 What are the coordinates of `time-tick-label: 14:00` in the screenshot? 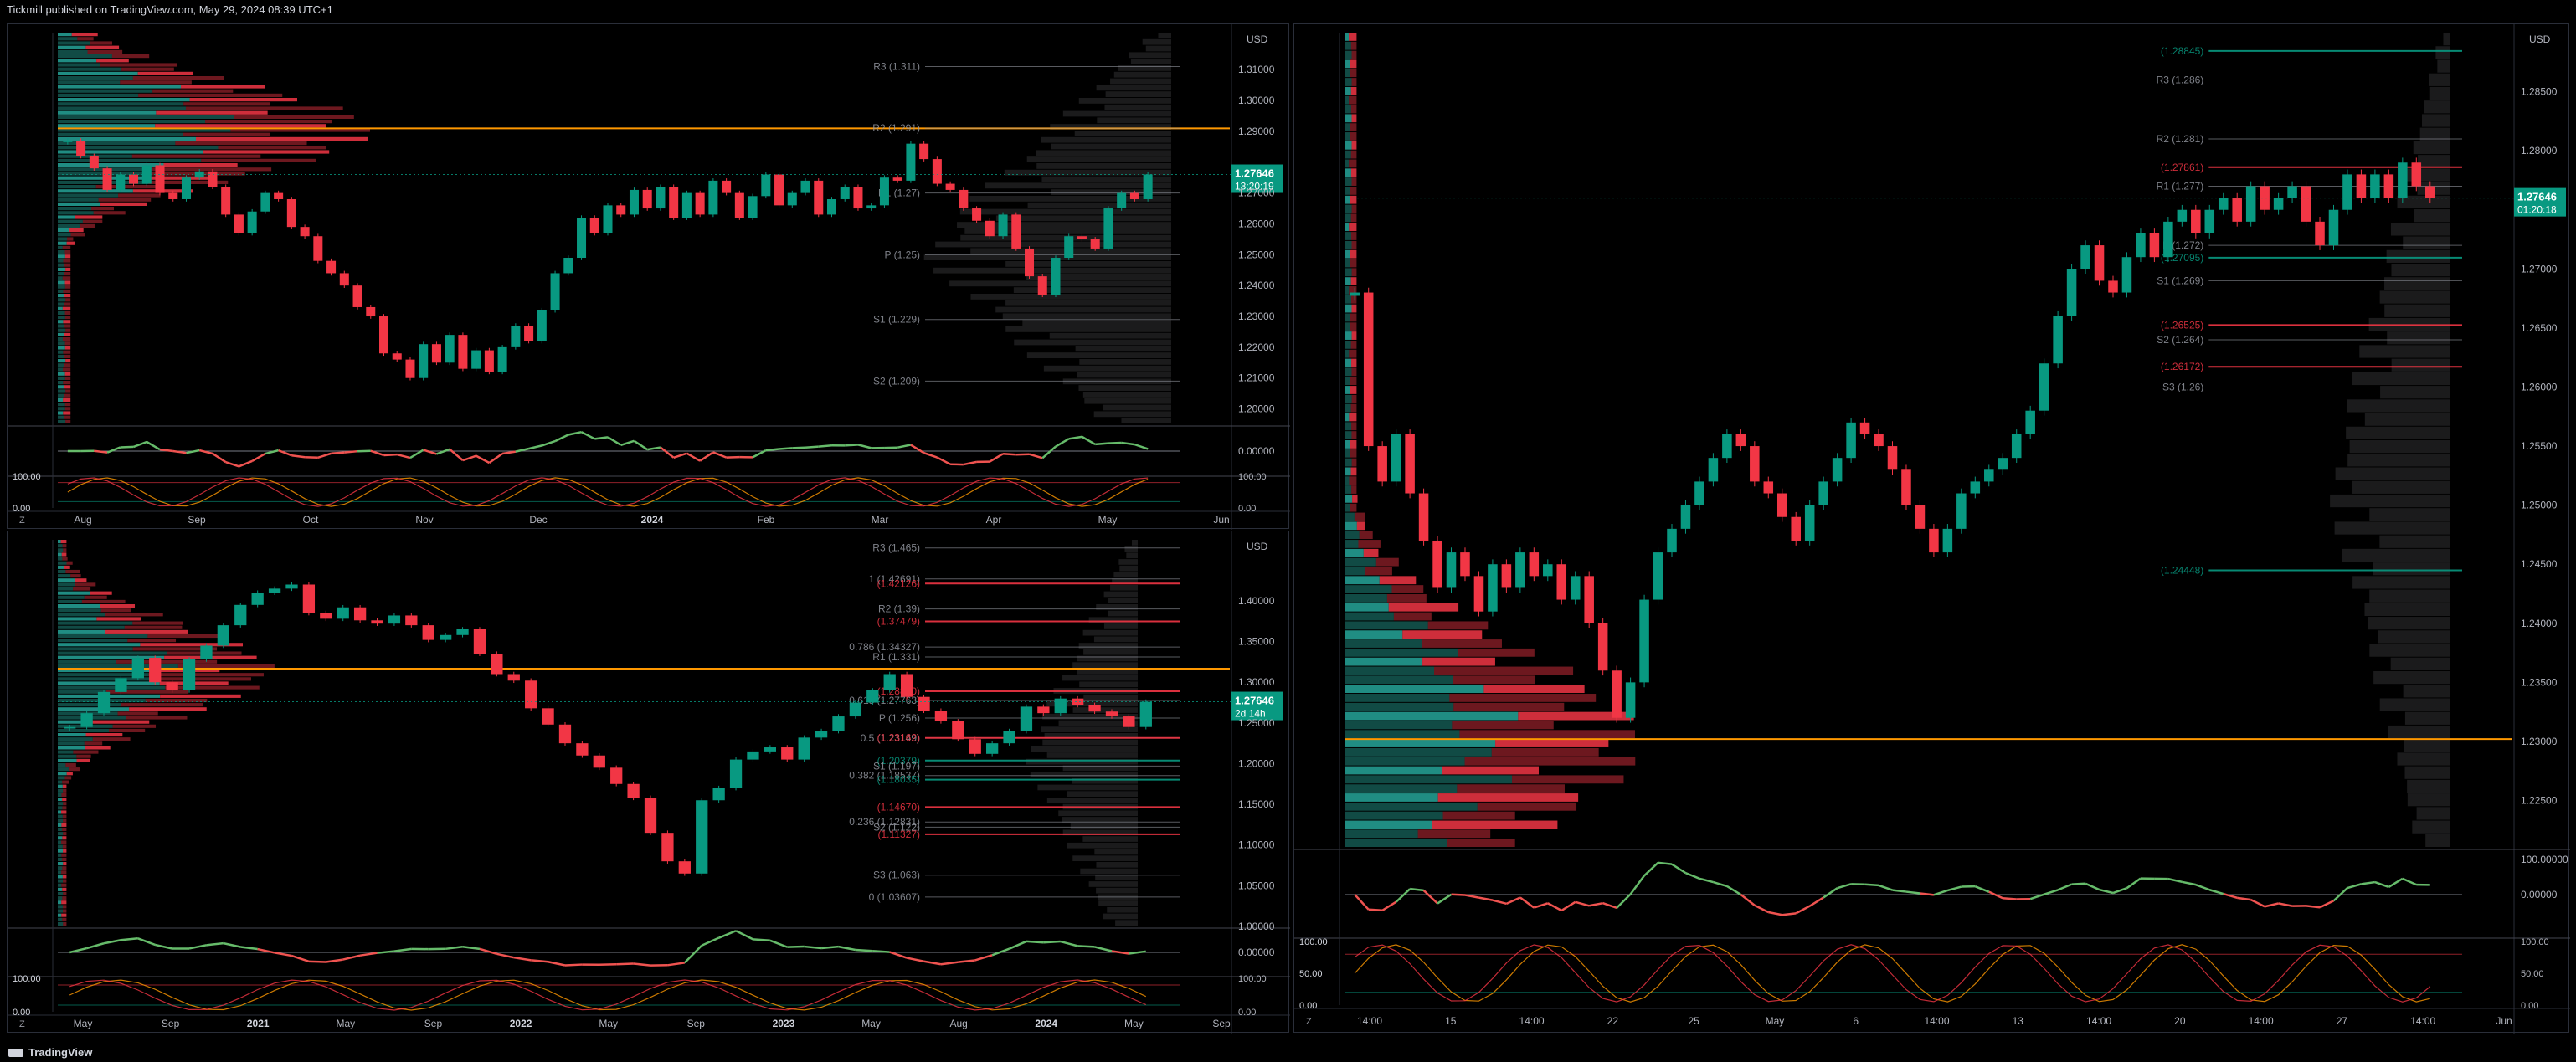 It's located at (2098, 1021).